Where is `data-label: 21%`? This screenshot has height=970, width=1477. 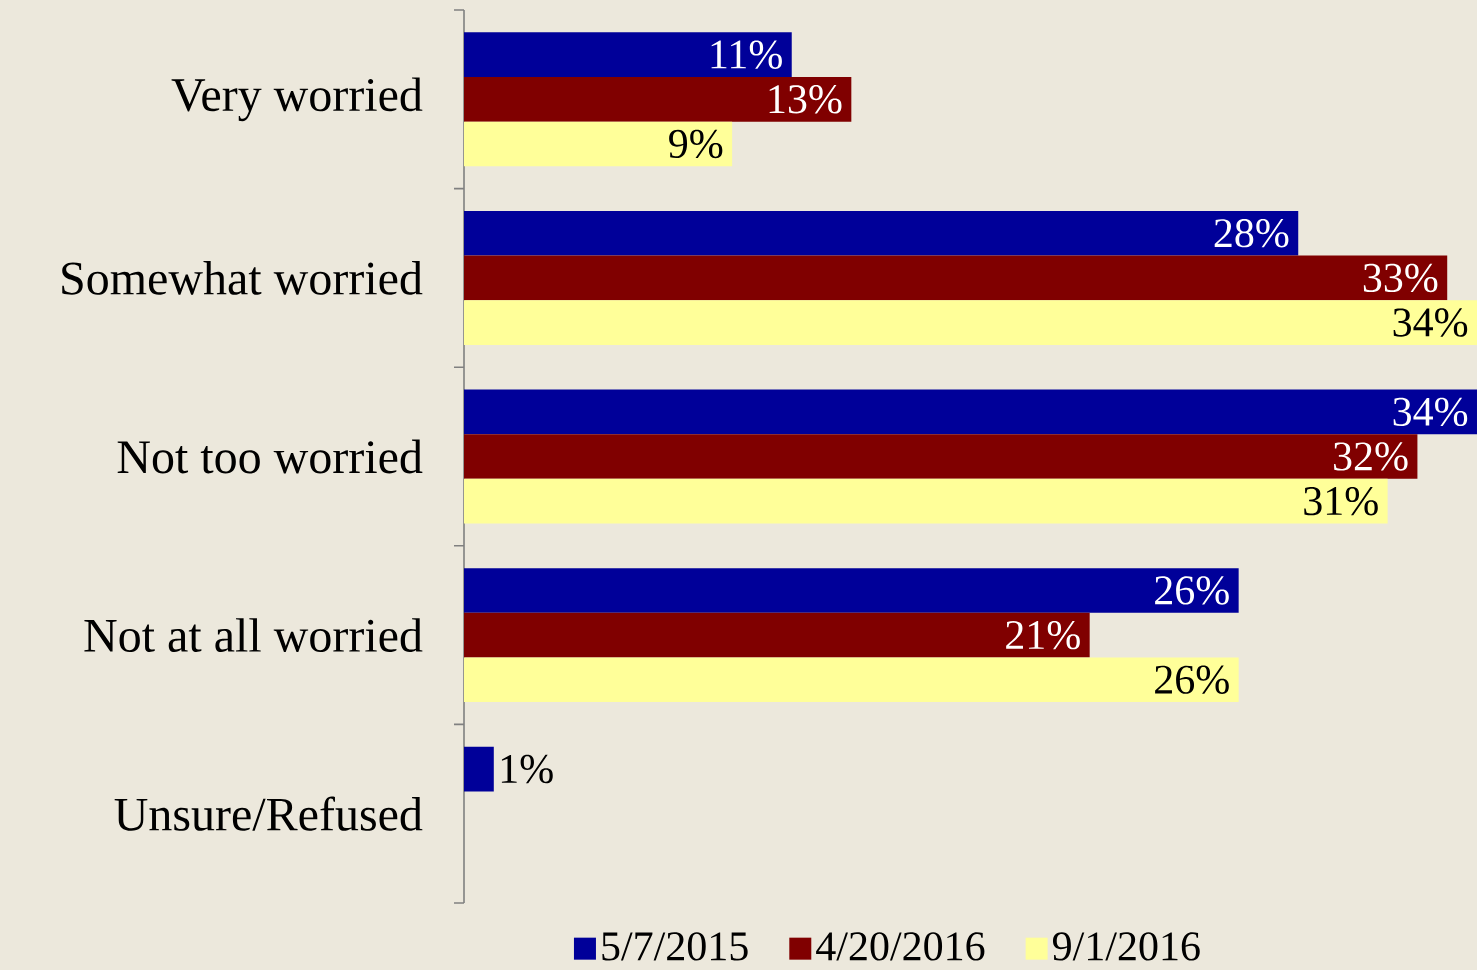
data-label: 21% is located at coordinates (1043, 635).